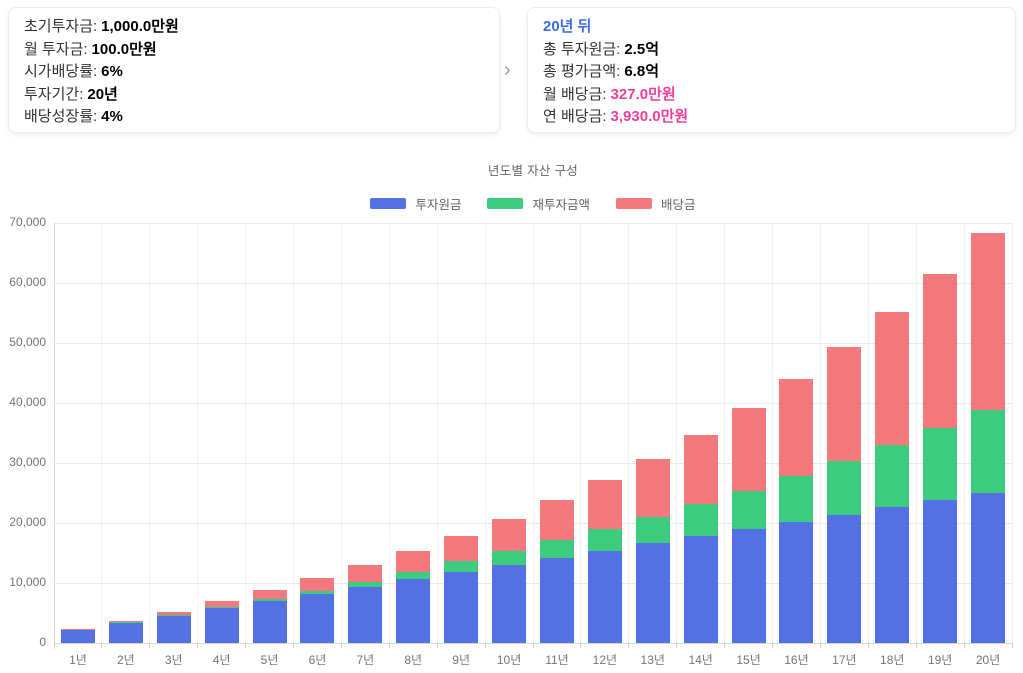 The width and height of the screenshot is (1023, 673). What do you see at coordinates (221, 608) in the screenshot?
I see `bar-4년-reinvested` at bounding box center [221, 608].